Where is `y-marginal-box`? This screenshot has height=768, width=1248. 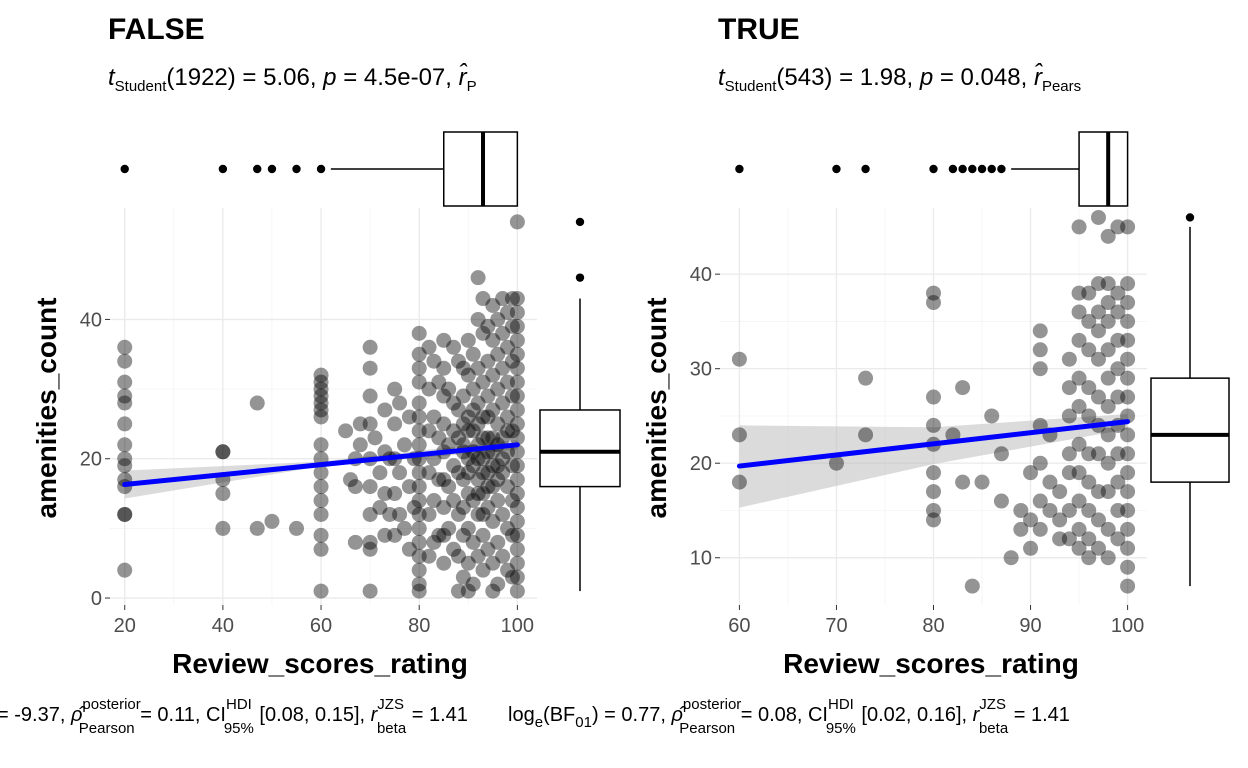 y-marginal-box is located at coordinates (1190, 430).